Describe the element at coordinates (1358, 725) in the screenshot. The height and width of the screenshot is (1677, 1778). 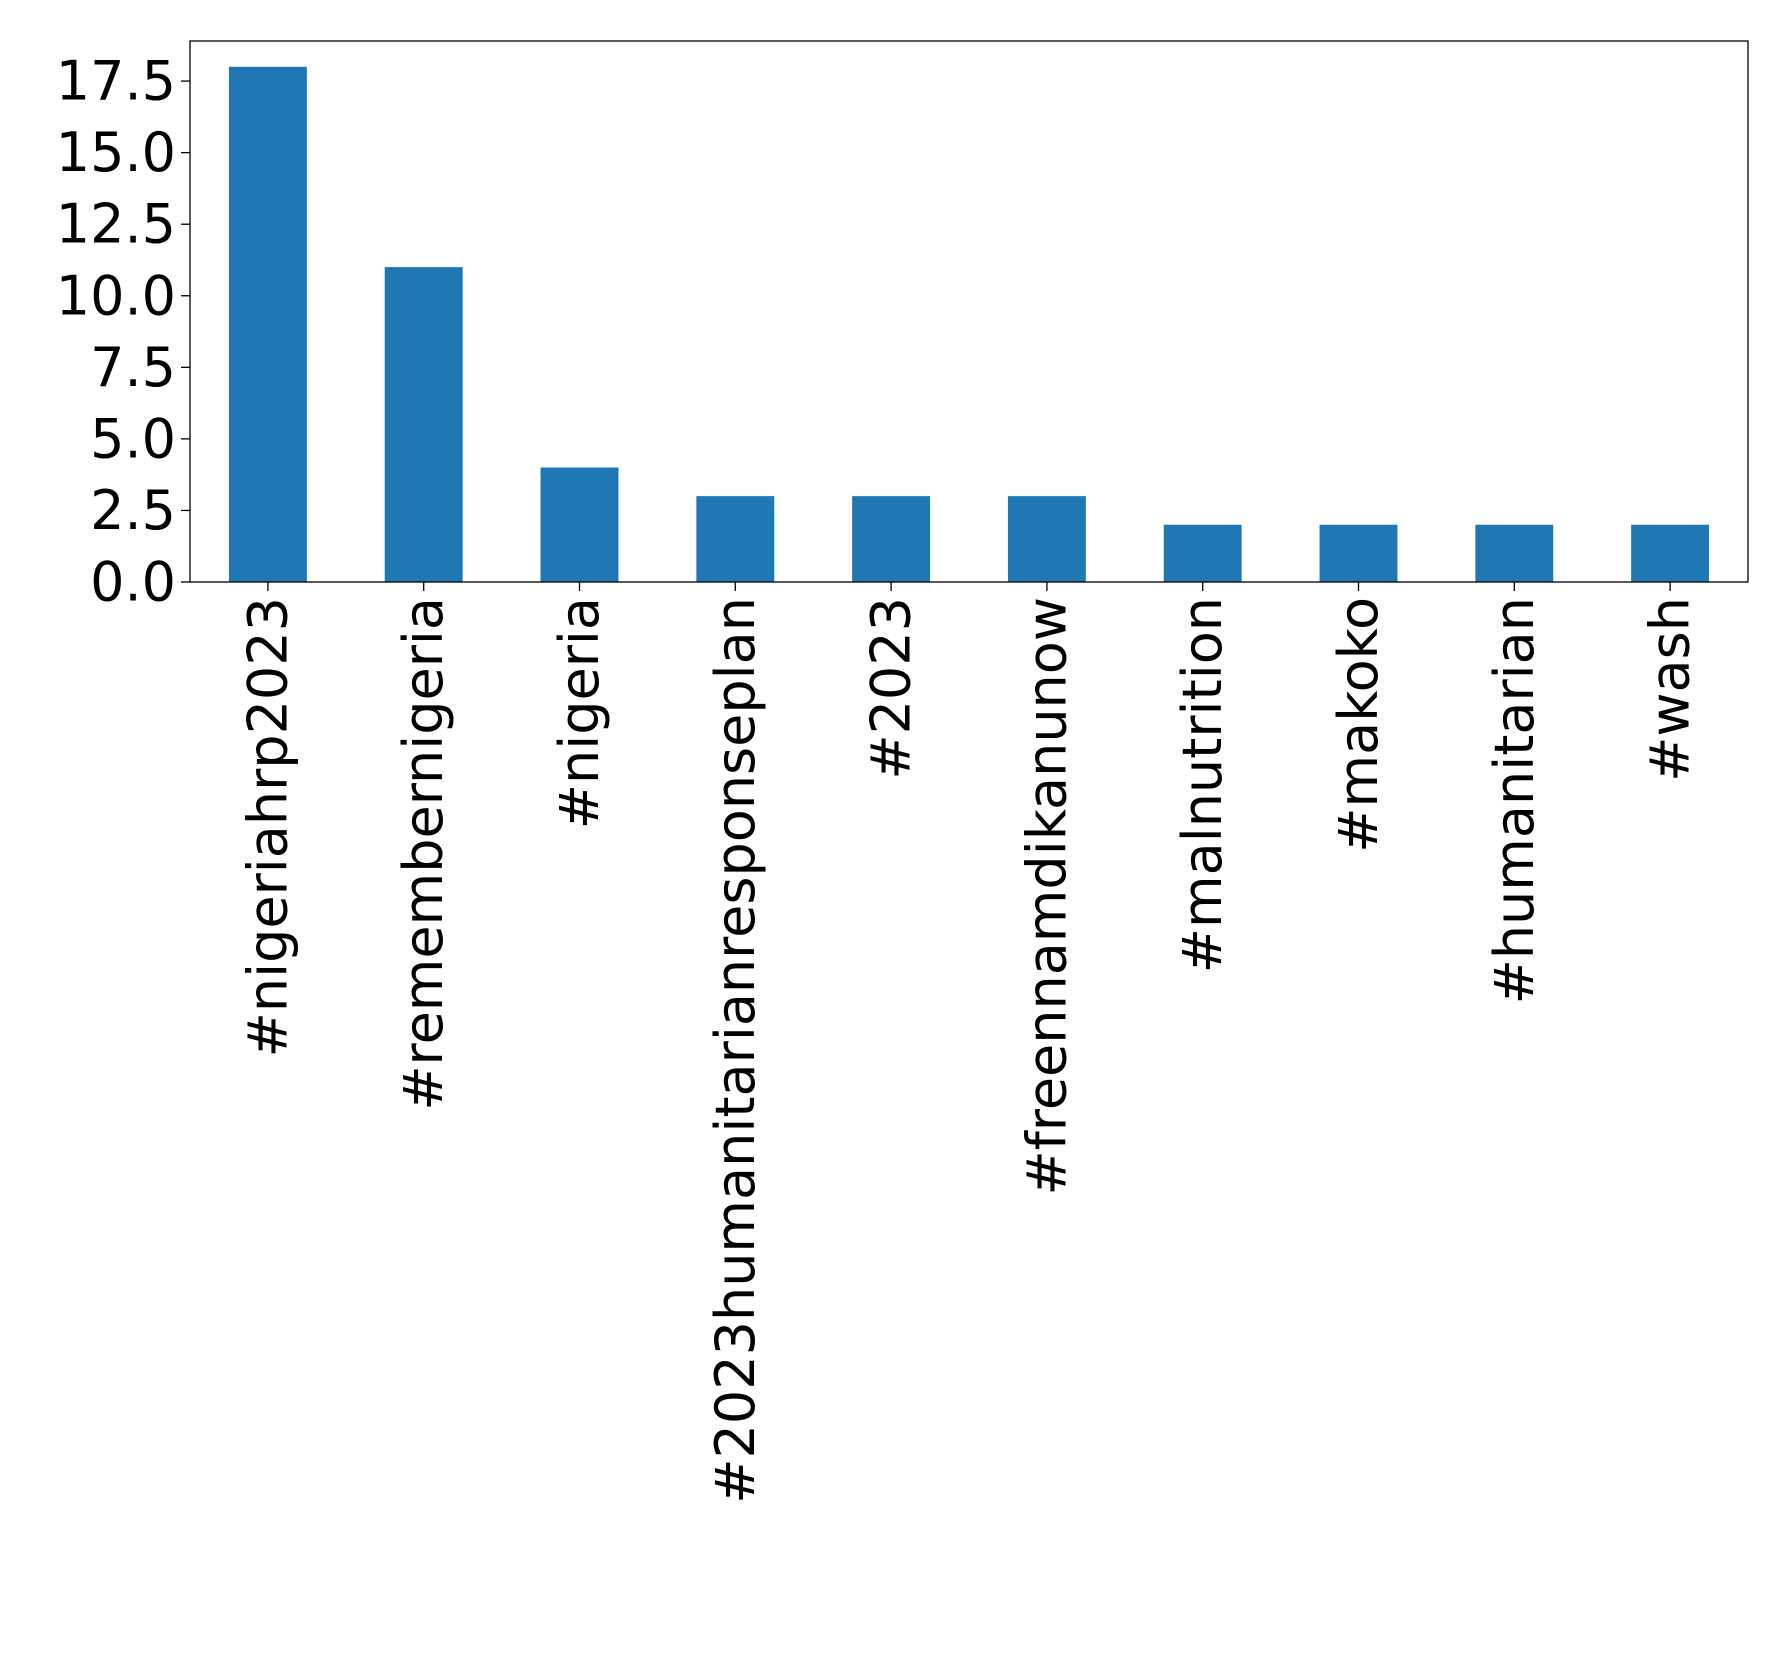
I see `x-tick-label-7: #makoko` at that location.